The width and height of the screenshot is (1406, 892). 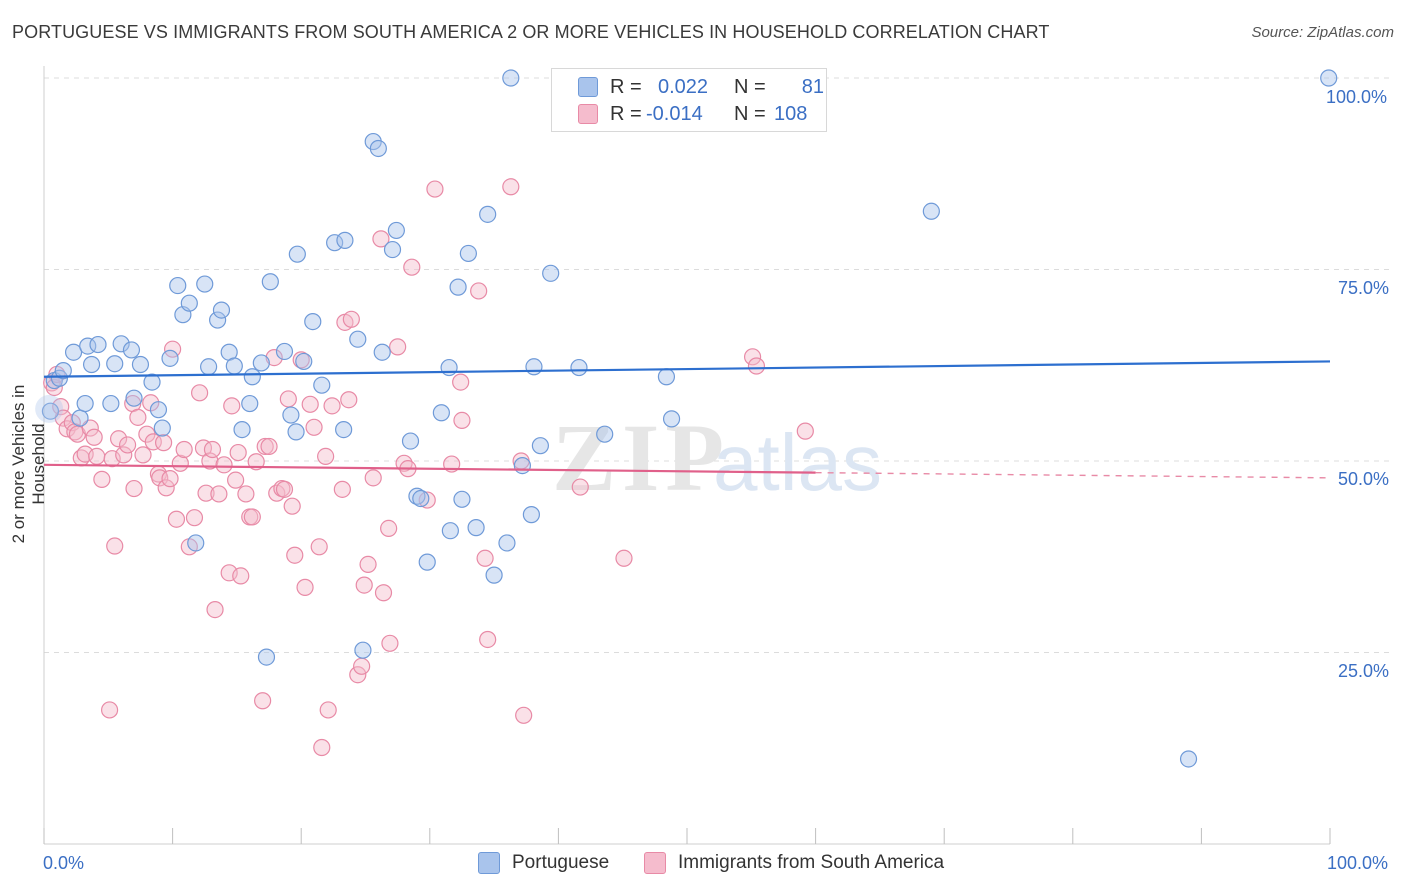 I want to click on legend-row-immigrants: R = -0.014 N = 108, so click(x=696, y=114).